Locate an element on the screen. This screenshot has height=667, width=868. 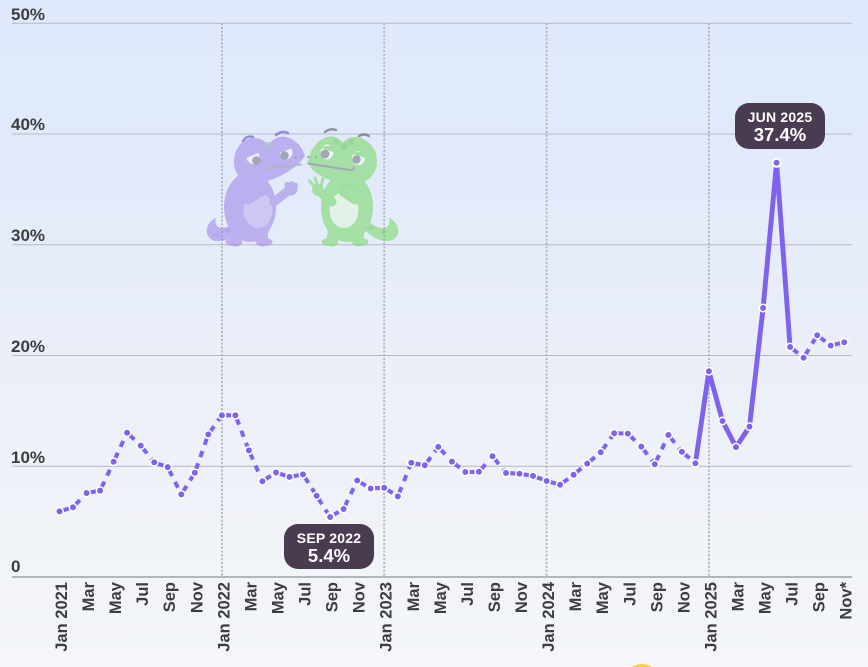
svg-text: Nov* is located at coordinates (847, 600).